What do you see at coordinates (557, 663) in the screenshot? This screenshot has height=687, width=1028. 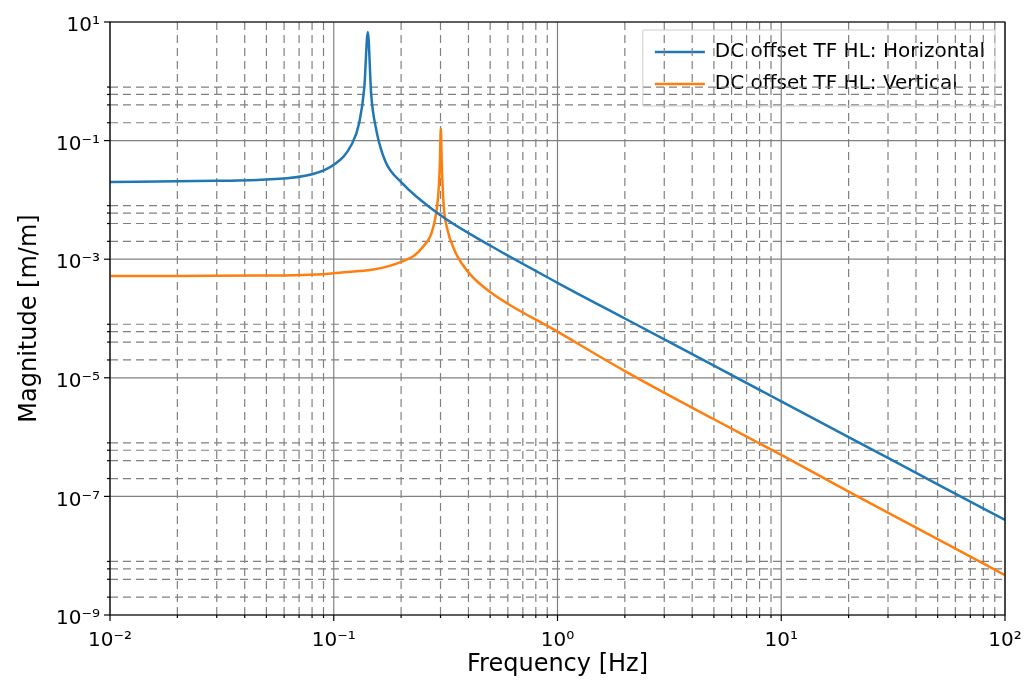 I see `x-axis-title: Frequency [Hz]` at bounding box center [557, 663].